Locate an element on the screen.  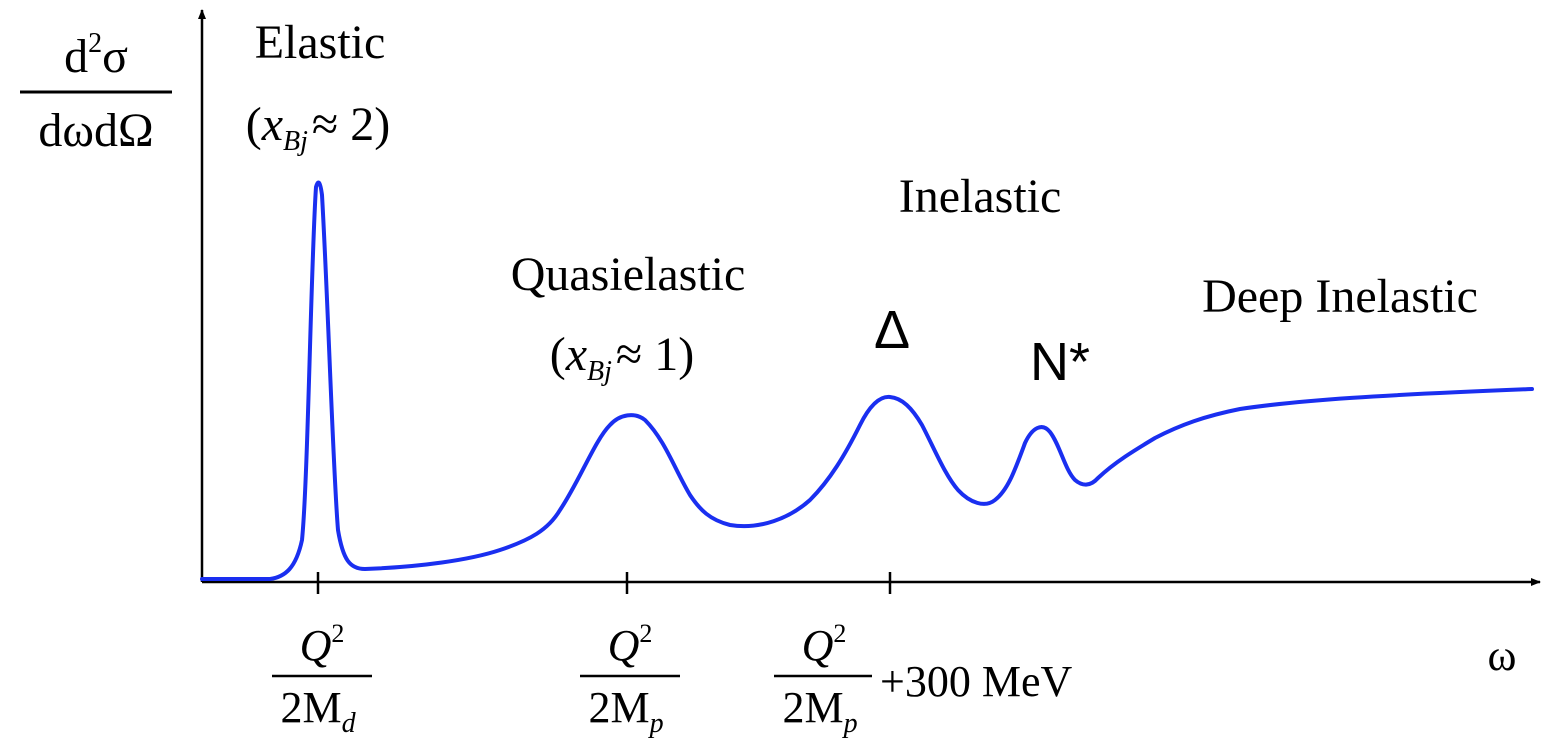
deep-inelastic-label: Deep Inelastic is located at coordinates (1340, 296).